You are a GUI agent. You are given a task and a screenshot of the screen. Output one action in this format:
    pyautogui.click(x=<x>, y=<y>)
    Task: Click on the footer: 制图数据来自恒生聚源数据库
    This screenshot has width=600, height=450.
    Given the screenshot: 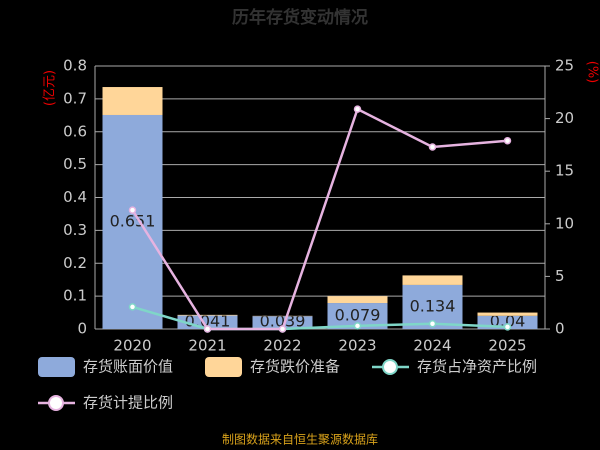 What is the action you would take?
    pyautogui.click(x=300, y=439)
    